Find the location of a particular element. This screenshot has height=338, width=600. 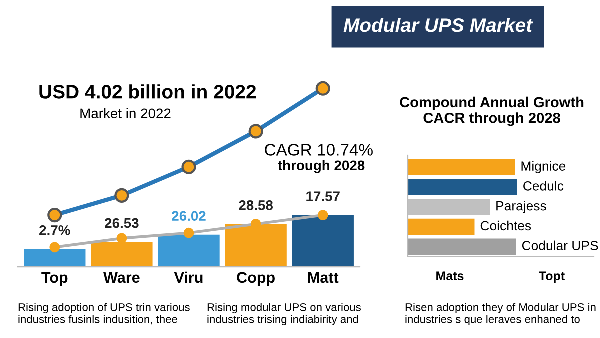

annotation: through 2028 is located at coordinates (321, 167).